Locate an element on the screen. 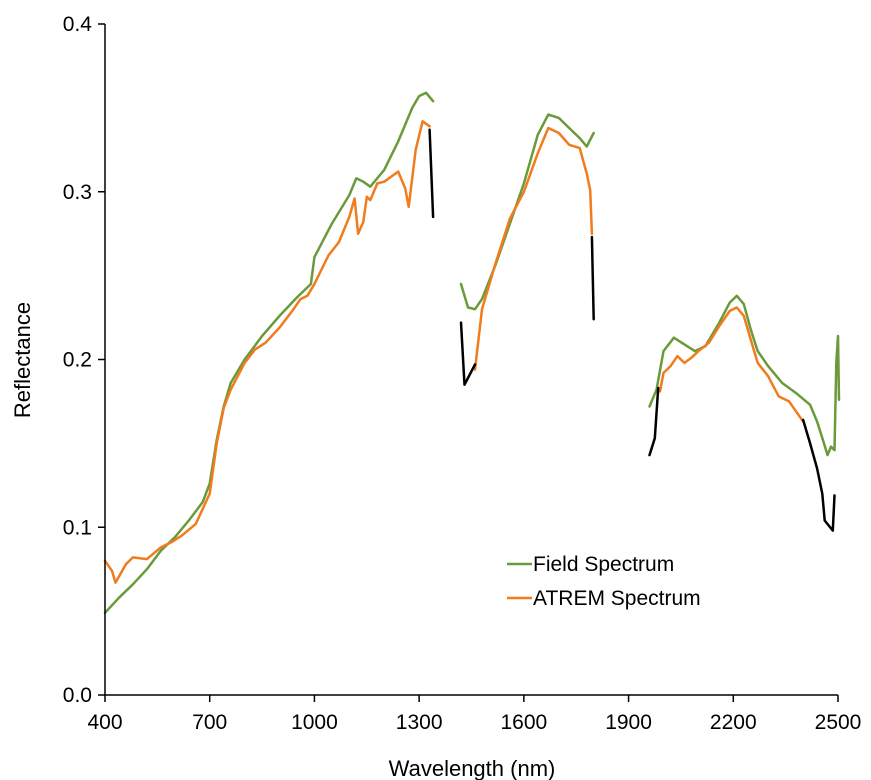 This screenshot has height=780, width=871. y-tick-label: 0.4 is located at coordinates (78, 24).